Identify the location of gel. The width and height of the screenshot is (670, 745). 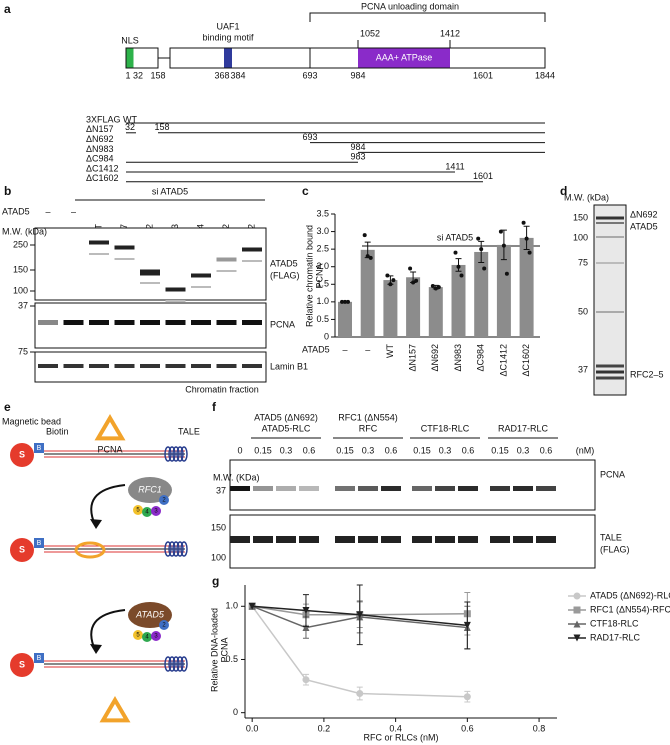
(150, 264).